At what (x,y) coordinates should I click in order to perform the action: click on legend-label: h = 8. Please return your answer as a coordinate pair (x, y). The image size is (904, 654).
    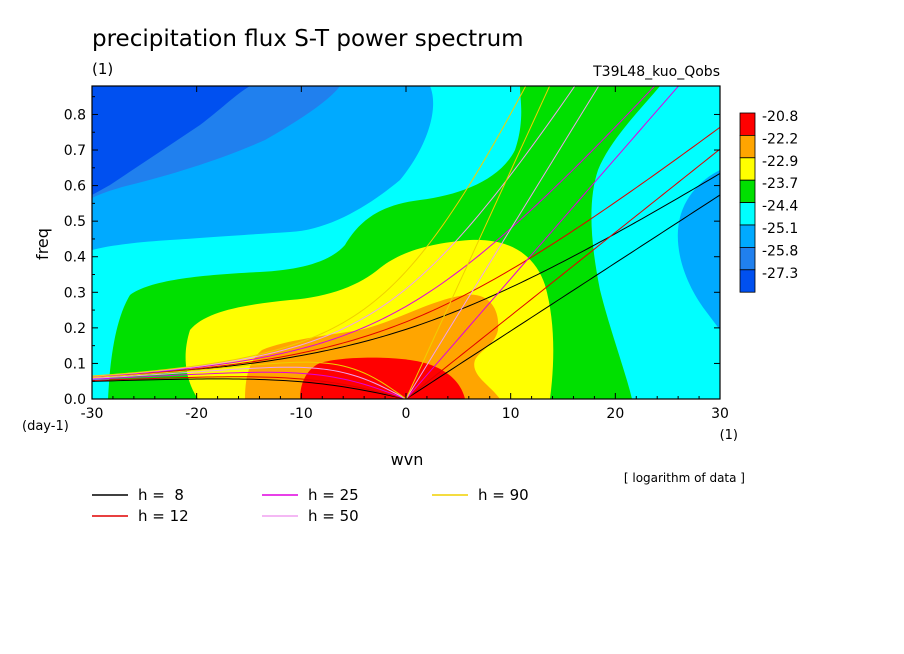
    Looking at the image, I should click on (161, 495).